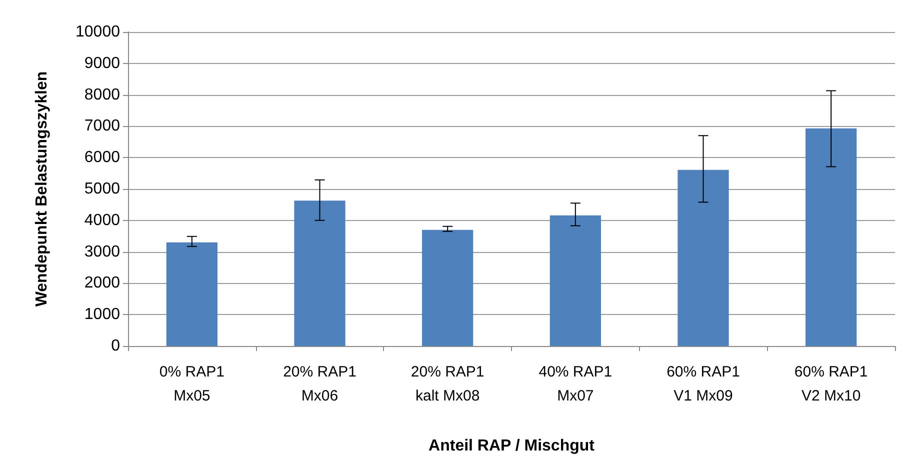  What do you see at coordinates (831, 384) in the screenshot?
I see `x-tick-label: 60% RAP1 V2 Mx10` at bounding box center [831, 384].